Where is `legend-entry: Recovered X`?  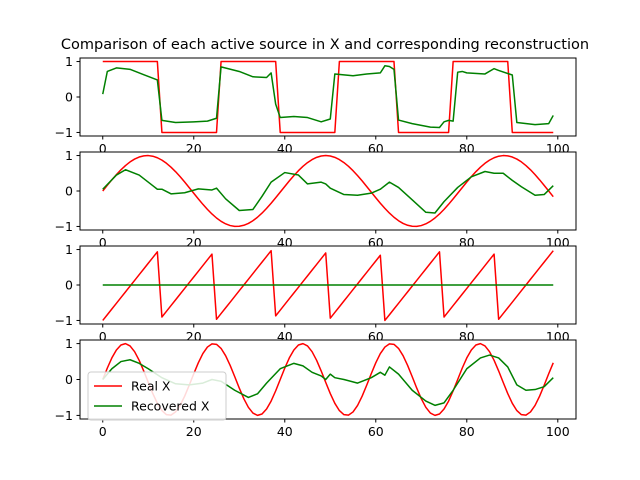 legend-entry: Recovered X is located at coordinates (170, 406).